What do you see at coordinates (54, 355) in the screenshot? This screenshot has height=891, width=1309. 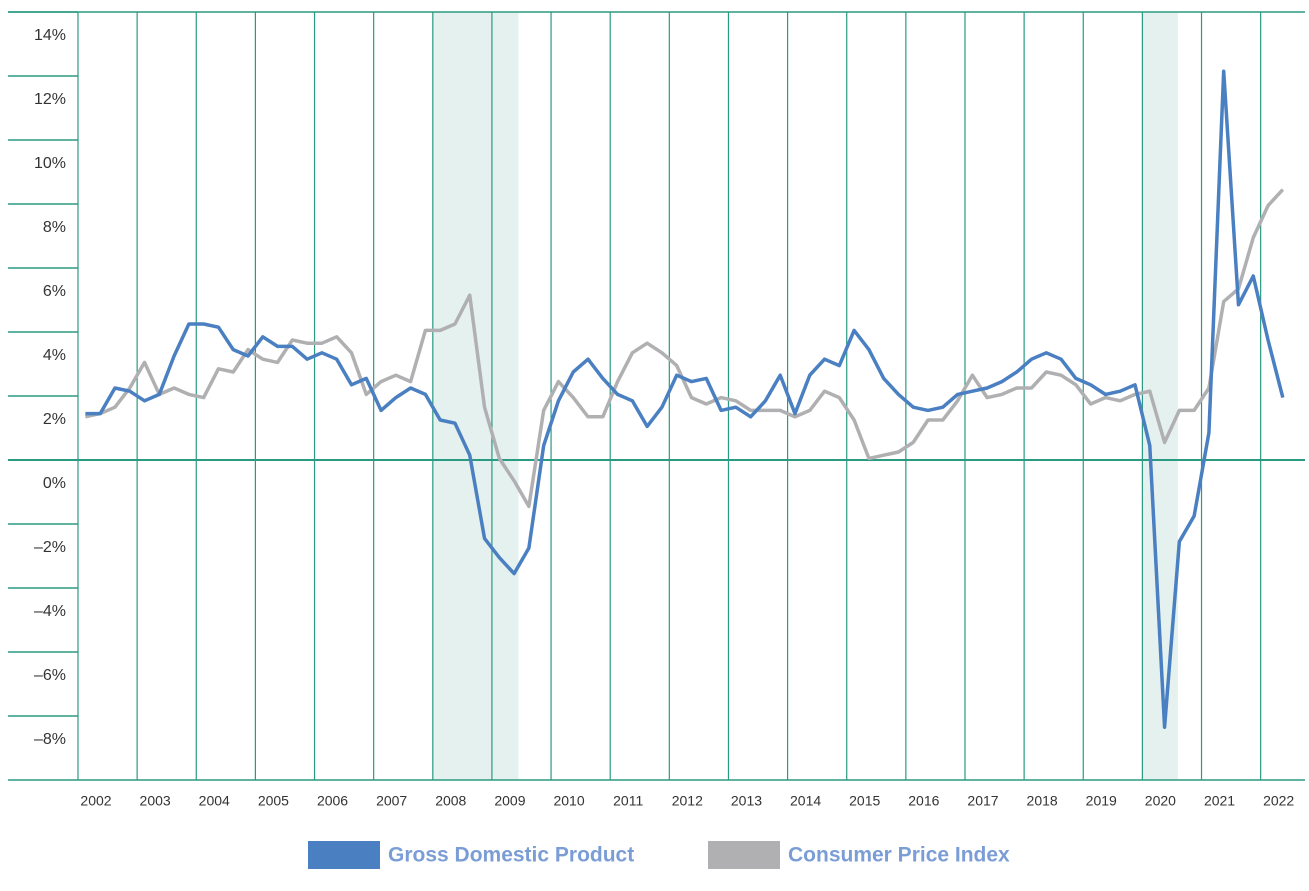 I see `y-tick-label: 4%` at bounding box center [54, 355].